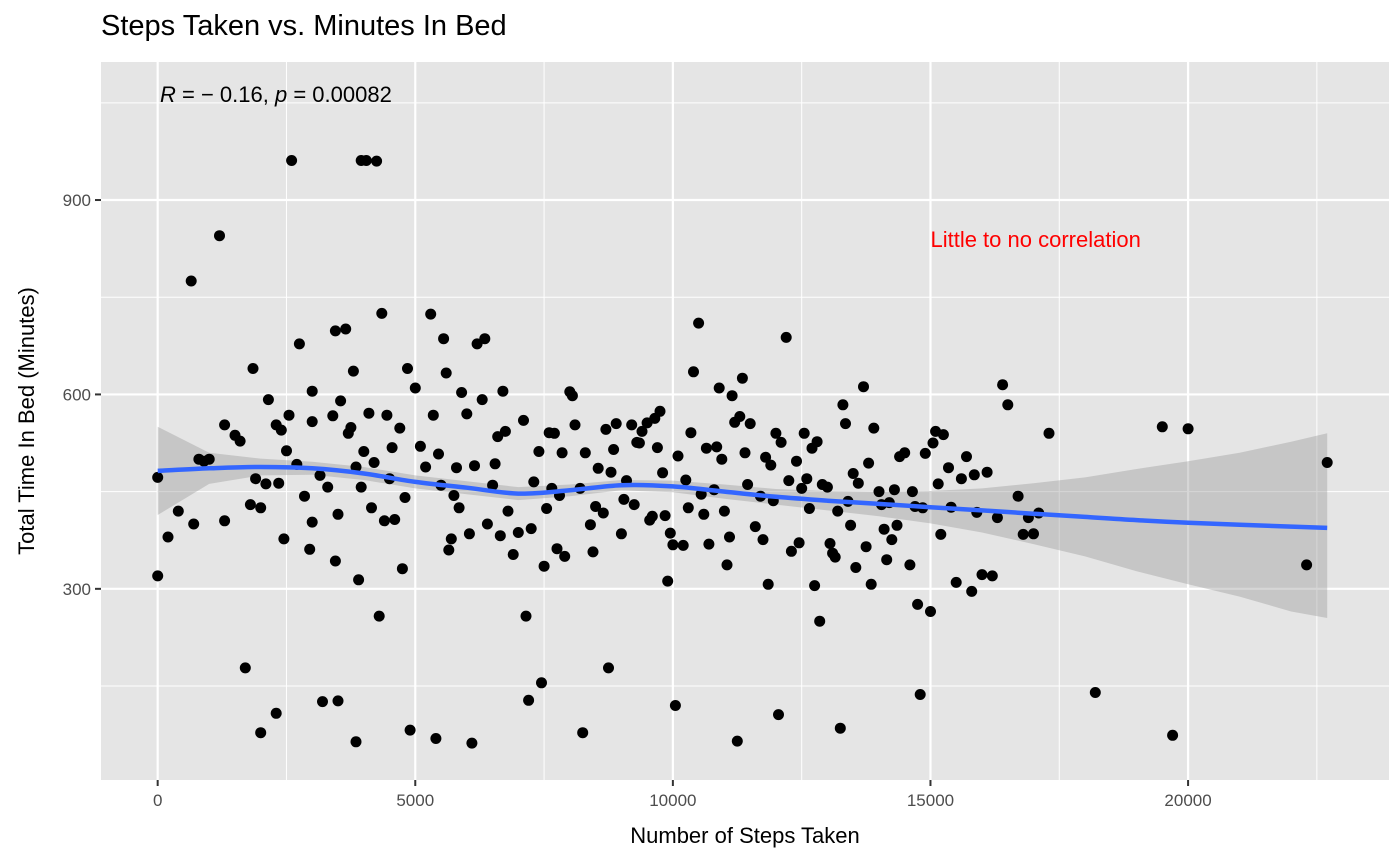 The image size is (1400, 865). I want to click on x-tick-label: 5000, so click(415, 800).